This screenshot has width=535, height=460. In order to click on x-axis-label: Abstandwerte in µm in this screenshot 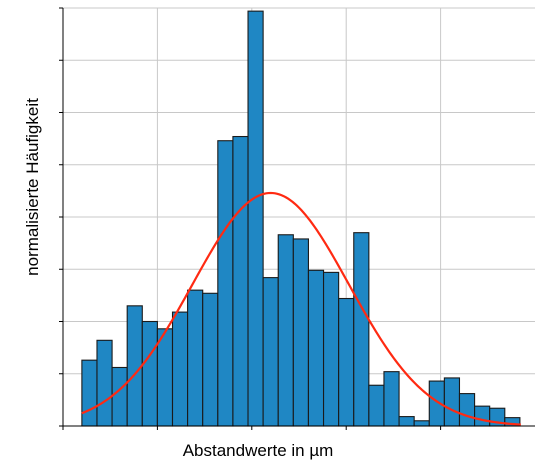, I will do `click(258, 450)`.